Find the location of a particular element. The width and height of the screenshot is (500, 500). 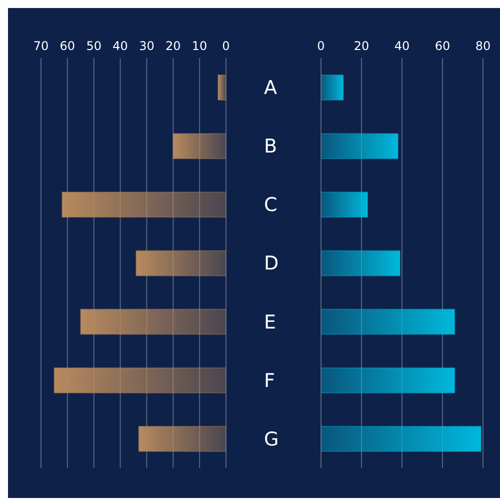

y-tick-label: E is located at coordinates (270, 322).